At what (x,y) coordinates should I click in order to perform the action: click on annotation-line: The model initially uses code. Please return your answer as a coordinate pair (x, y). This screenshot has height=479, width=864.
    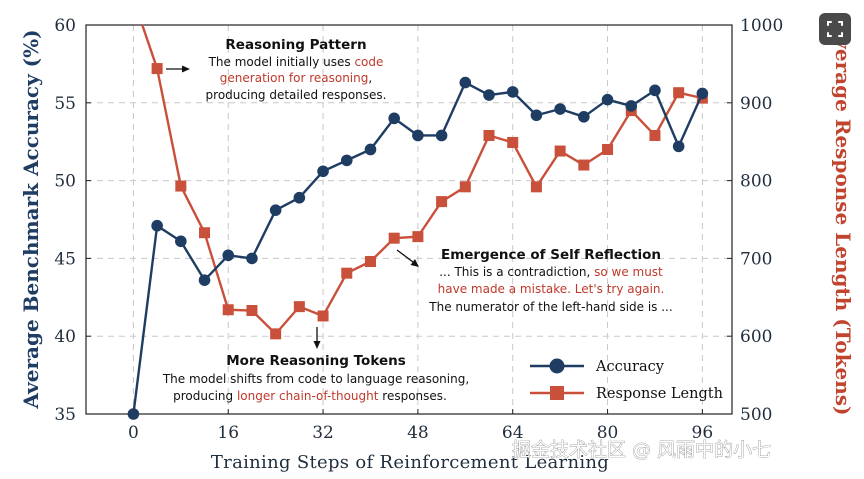
    Looking at the image, I should click on (296, 62).